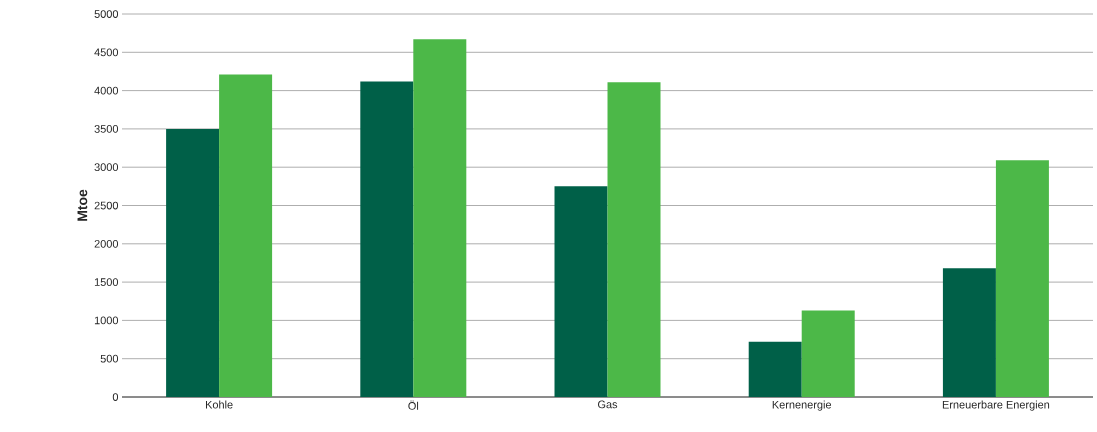 The image size is (1097, 432). Describe the element at coordinates (106, 129) in the screenshot. I see `y-tick-label: 3500` at that location.